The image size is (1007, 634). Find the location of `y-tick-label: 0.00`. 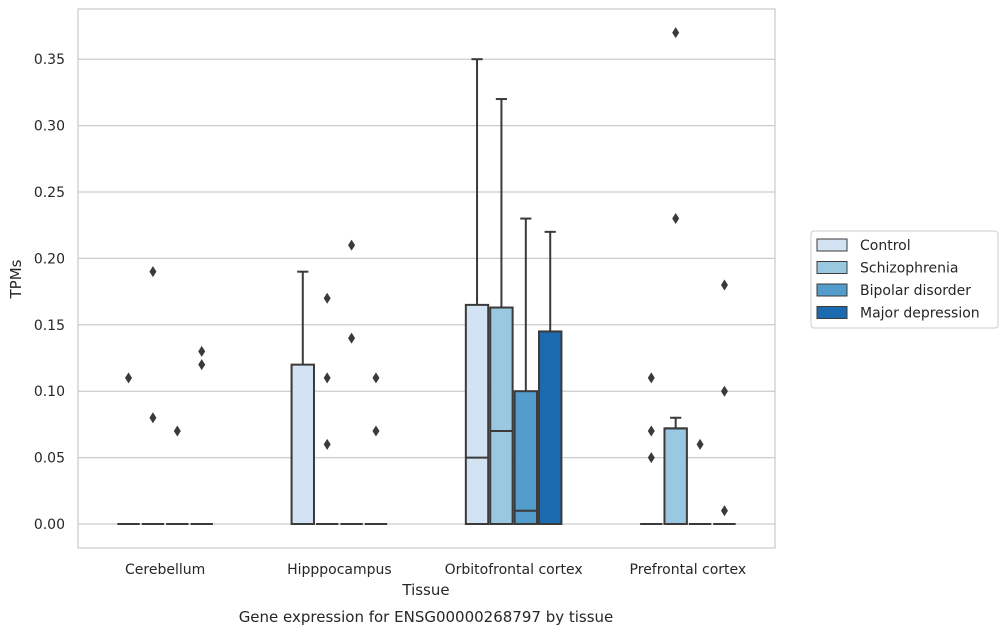

y-tick-label: 0.00 is located at coordinates (49, 525).